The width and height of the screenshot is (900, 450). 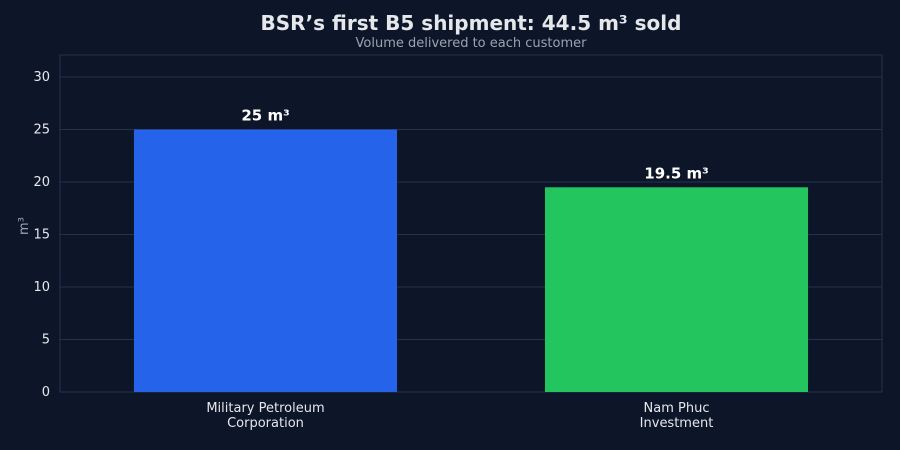 I want to click on y-tick-label: 5, so click(x=46, y=340).